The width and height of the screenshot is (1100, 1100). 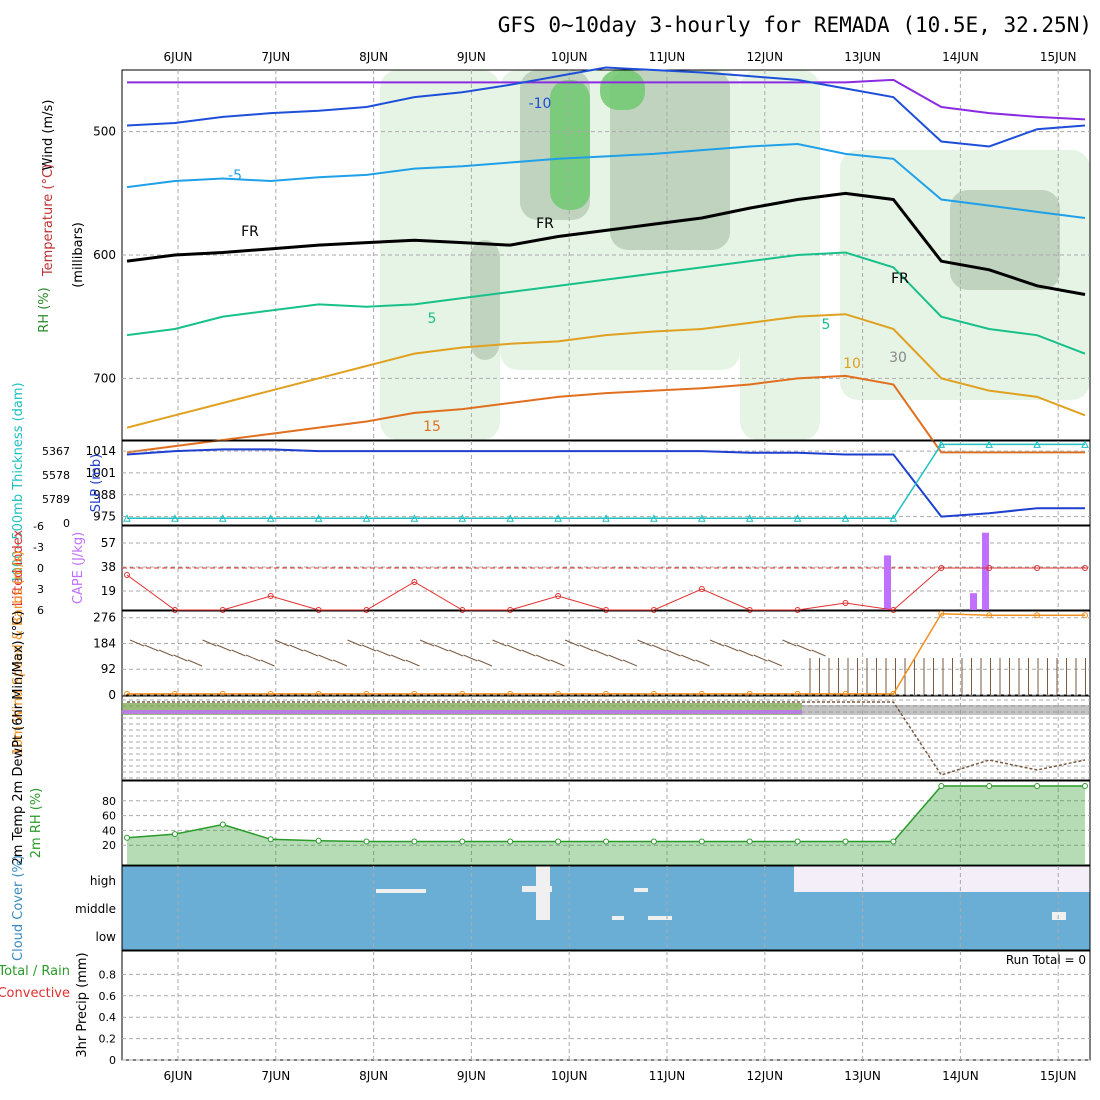 I want to click on date-label-top: 15JUN, so click(x=1058, y=57).